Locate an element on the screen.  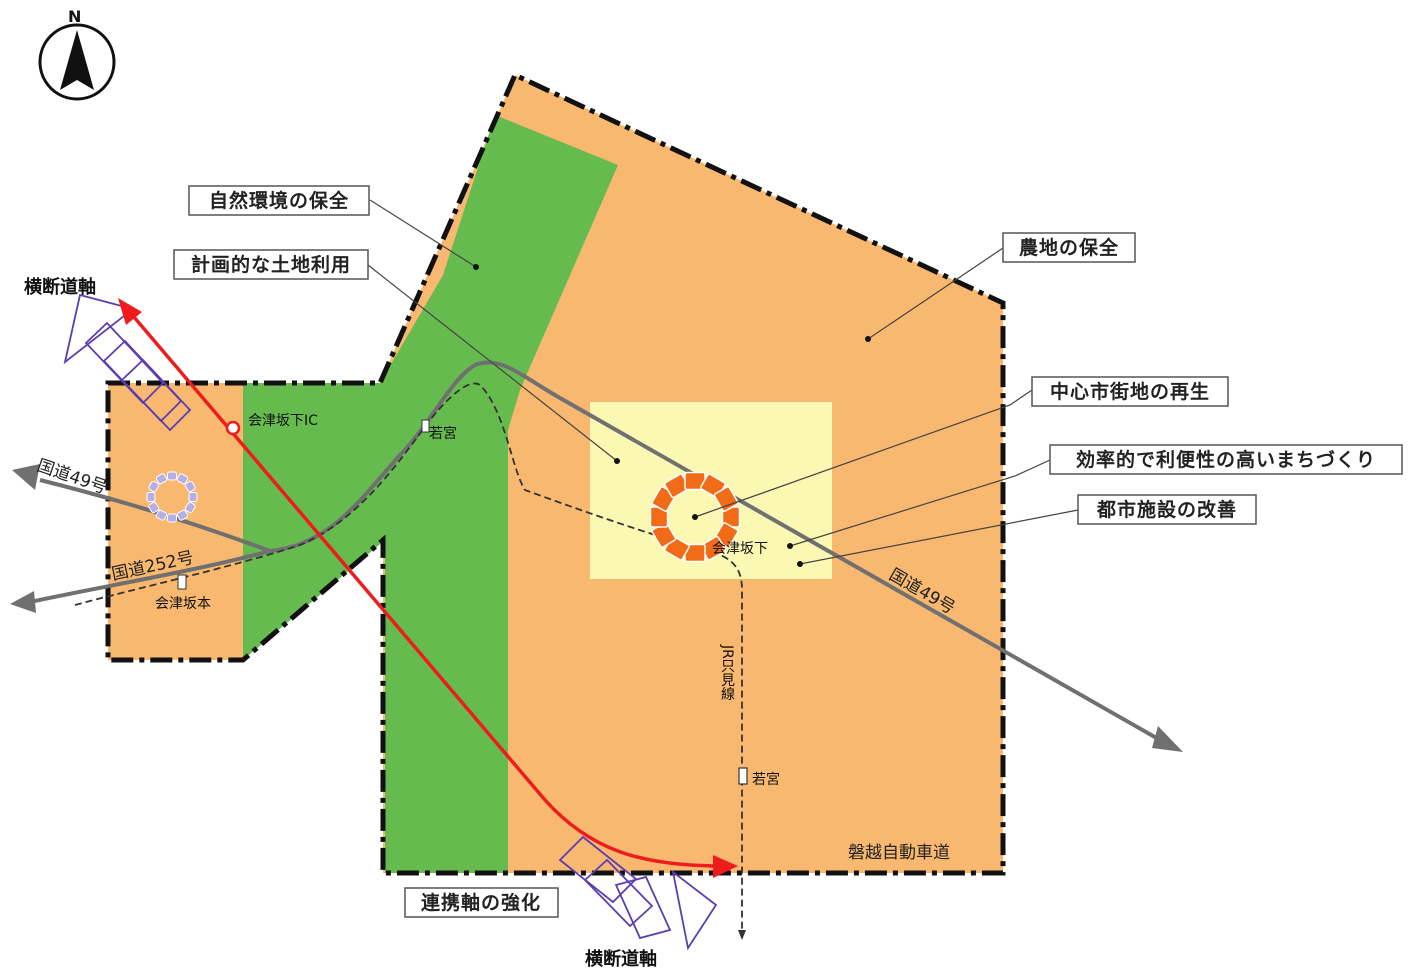
road-252-arrowhead is located at coordinates (23, 602).